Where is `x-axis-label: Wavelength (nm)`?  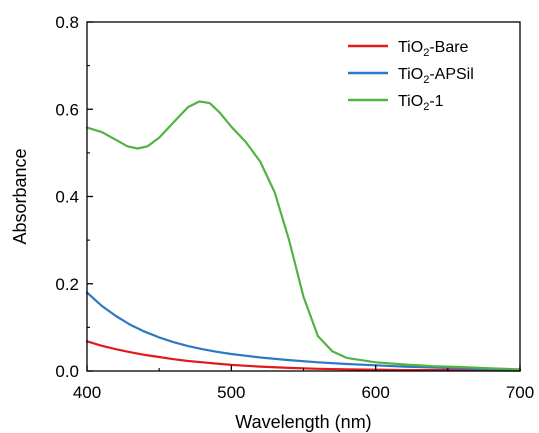
x-axis-label: Wavelength (nm) is located at coordinates (303, 422).